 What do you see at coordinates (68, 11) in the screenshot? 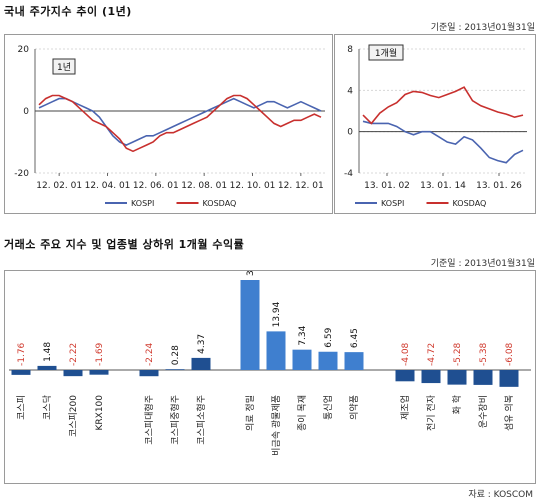
I see `chart1-title: 국내 주가지수 추이 (1년)` at bounding box center [68, 11].